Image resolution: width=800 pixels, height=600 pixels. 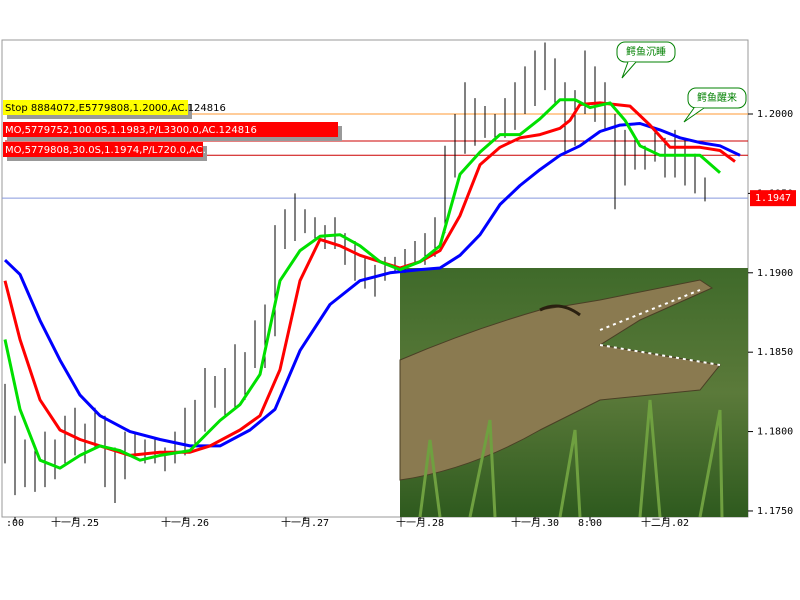 I want to click on annotation: 鳄鱼沉睡, so click(x=646, y=60).